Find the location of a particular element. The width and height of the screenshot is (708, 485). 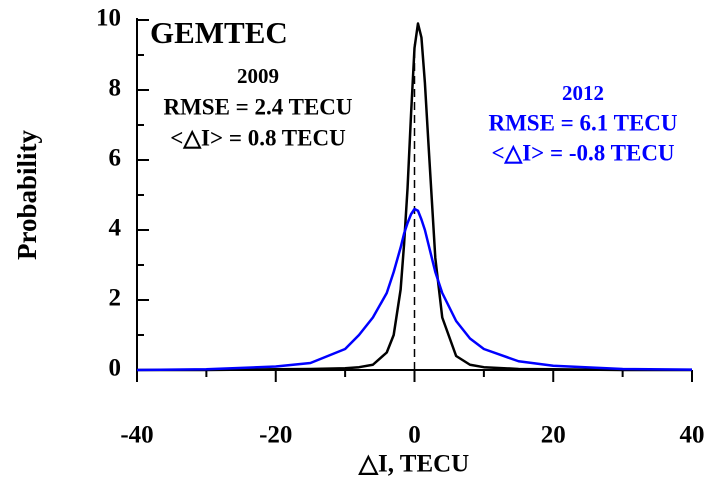

x-tick-label: 40 is located at coordinates (692, 435).